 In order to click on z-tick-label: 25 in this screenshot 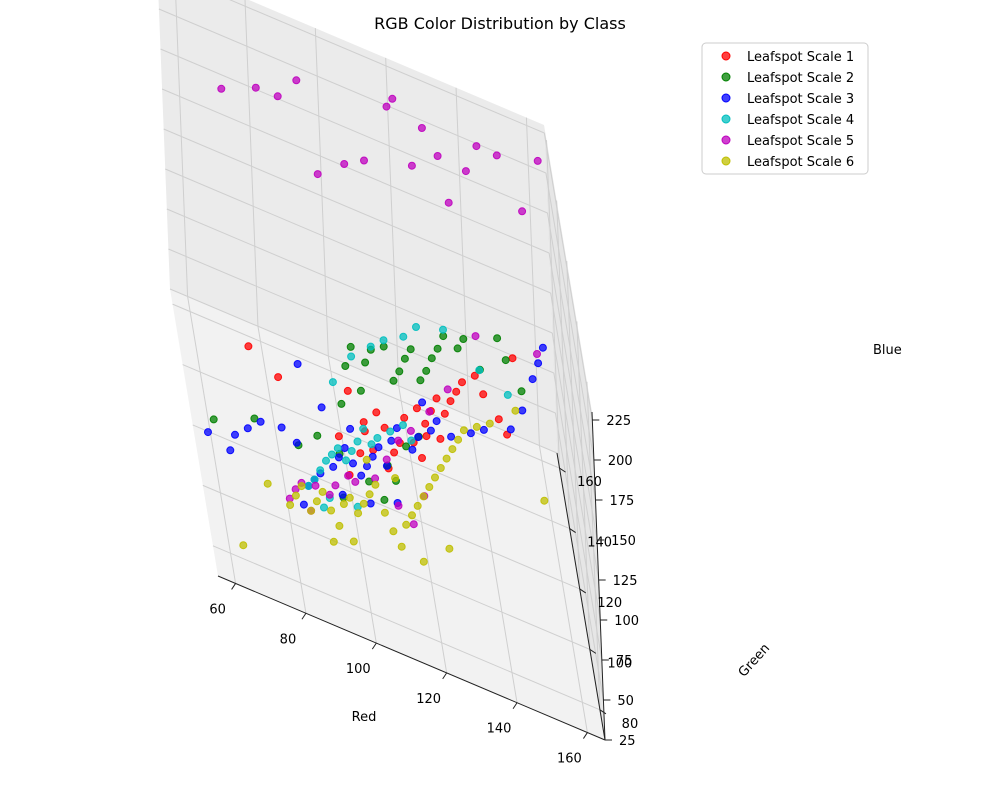, I will do `click(627, 741)`.